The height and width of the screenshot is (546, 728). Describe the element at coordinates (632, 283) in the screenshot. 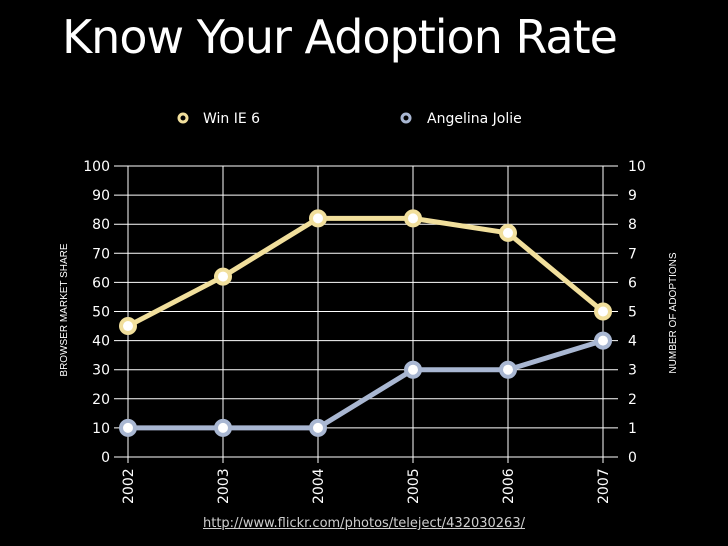

I see `y-tick-label-right: 6` at that location.